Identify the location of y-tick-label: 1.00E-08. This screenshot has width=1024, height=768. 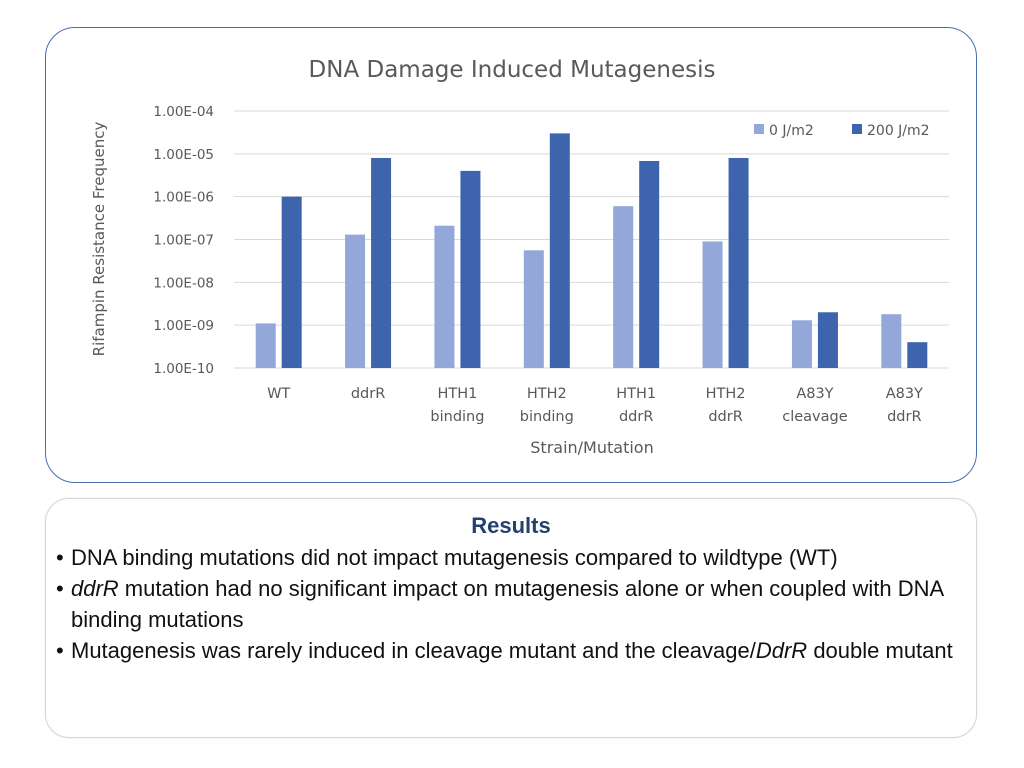
(183, 283).